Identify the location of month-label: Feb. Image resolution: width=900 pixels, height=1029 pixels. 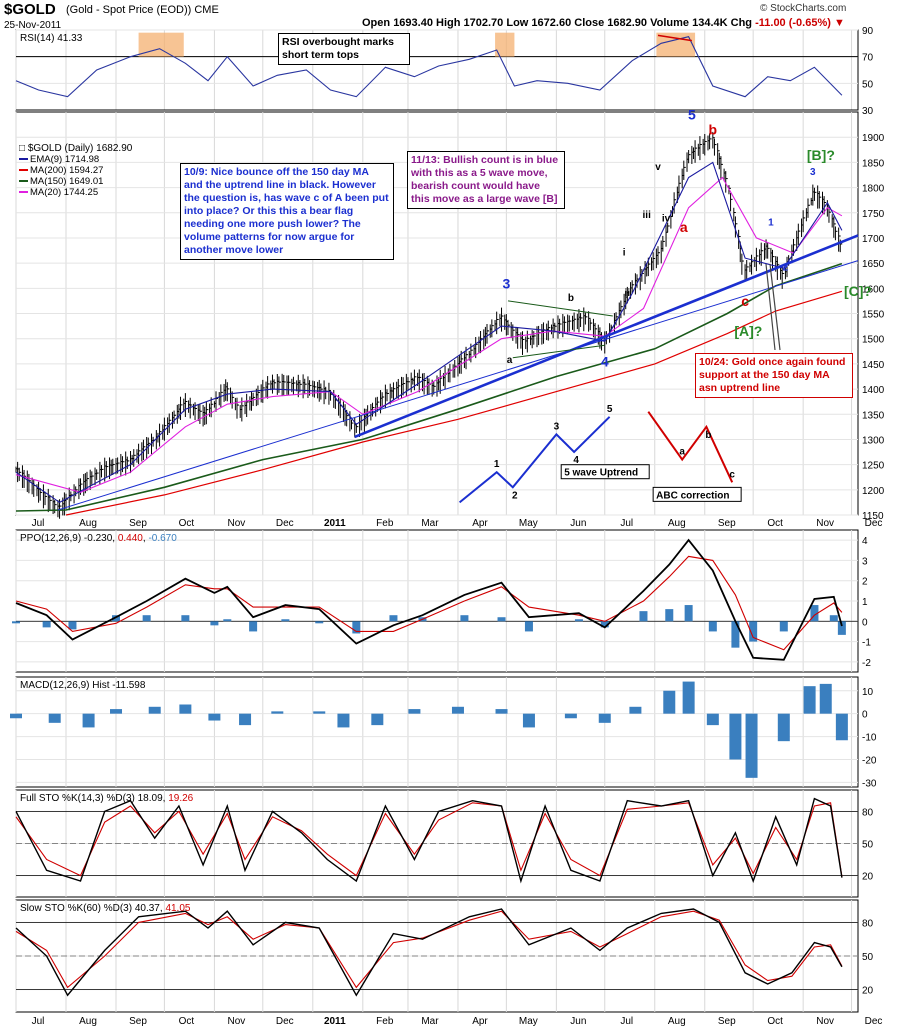
(385, 523).